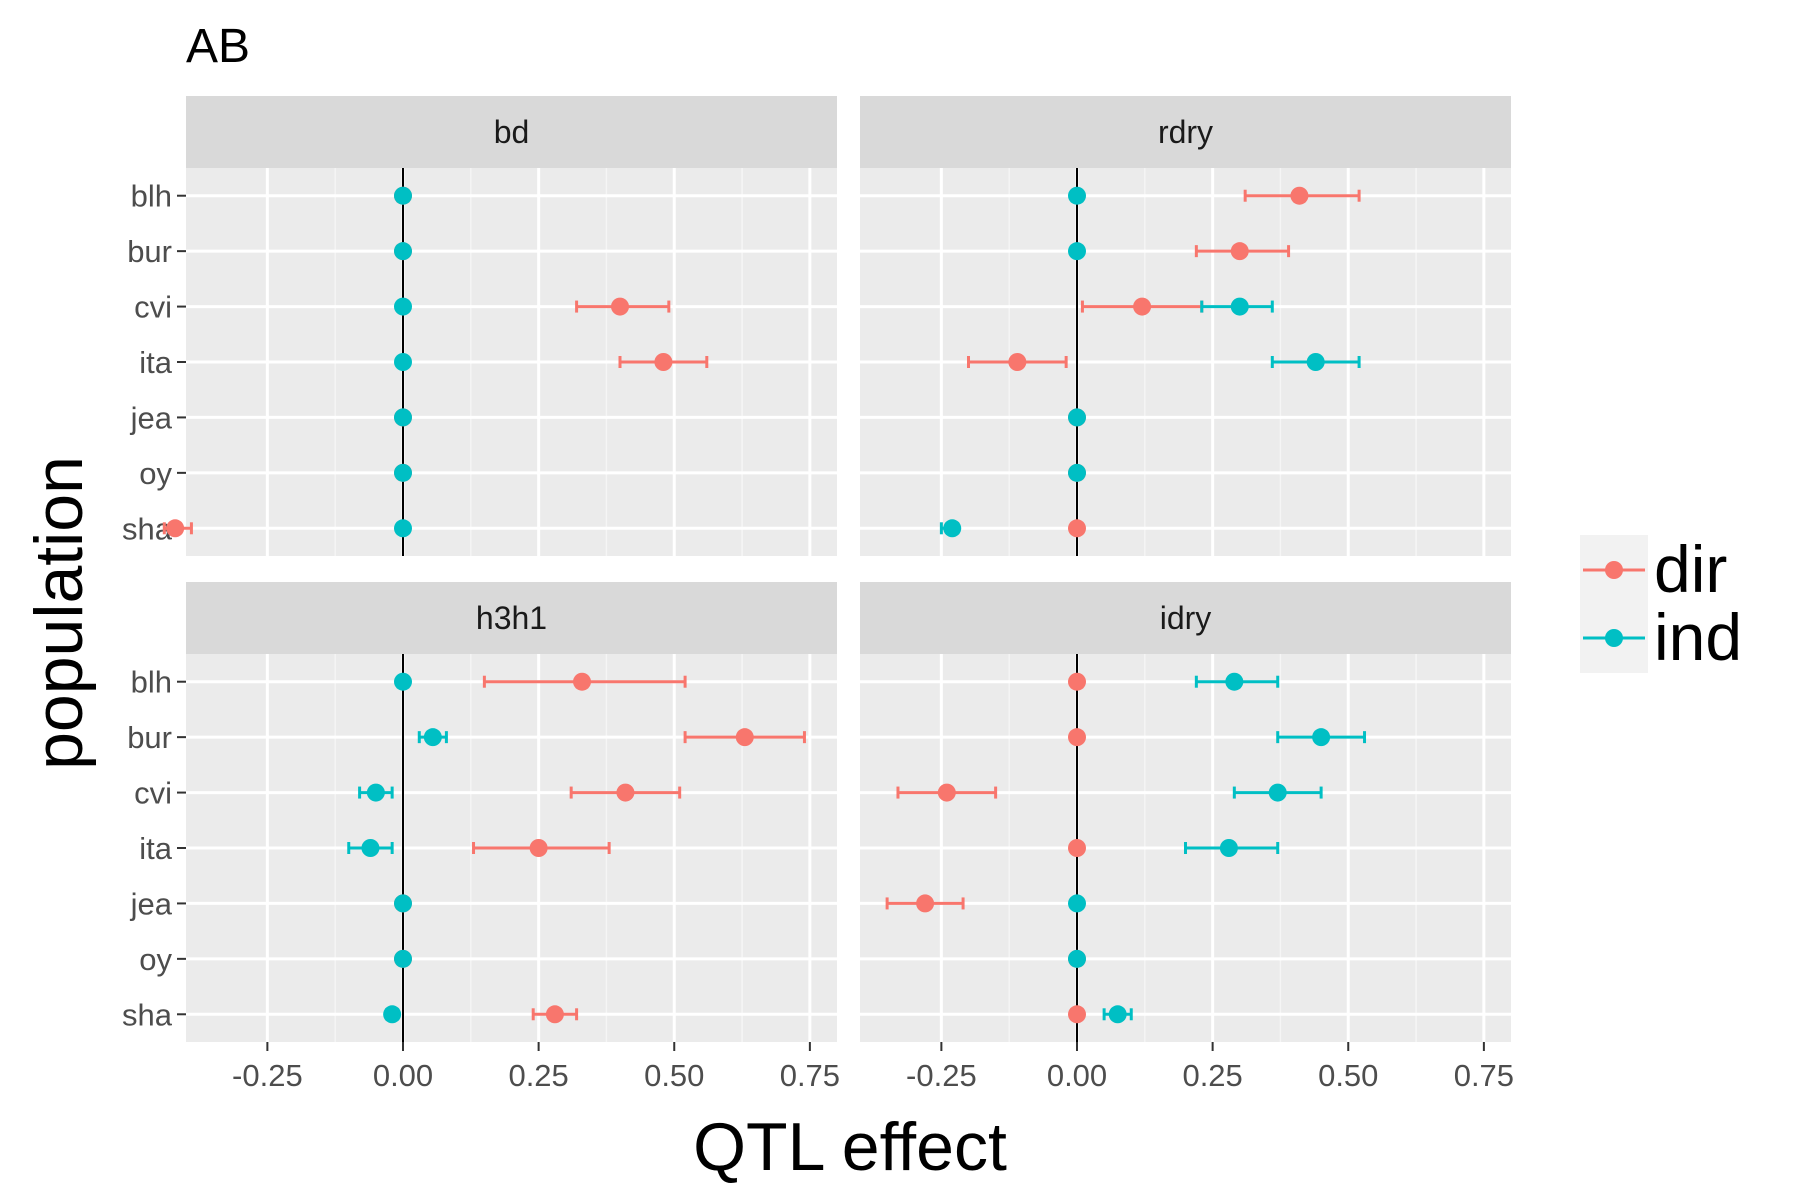  I want to click on facet-strip-label: bd, so click(512, 132).